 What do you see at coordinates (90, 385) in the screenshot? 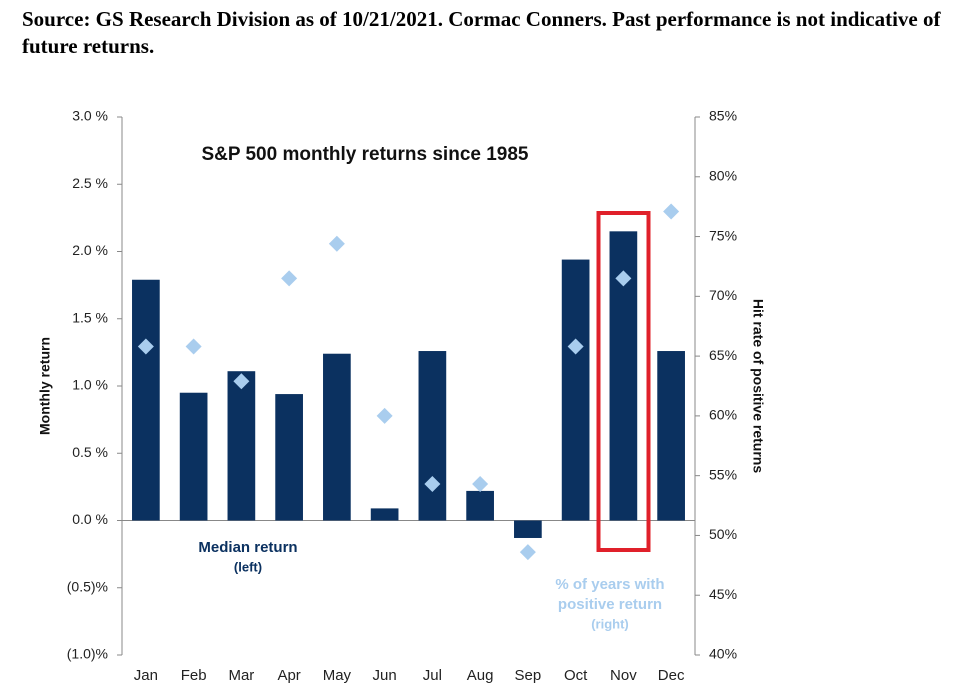
I see `y-tick-label: 1.0 %` at bounding box center [90, 385].